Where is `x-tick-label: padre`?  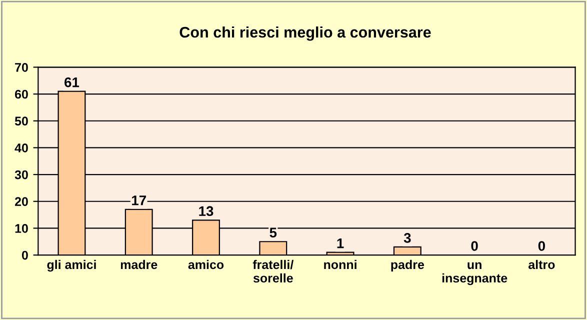 x-tick-label: padre is located at coordinates (407, 266).